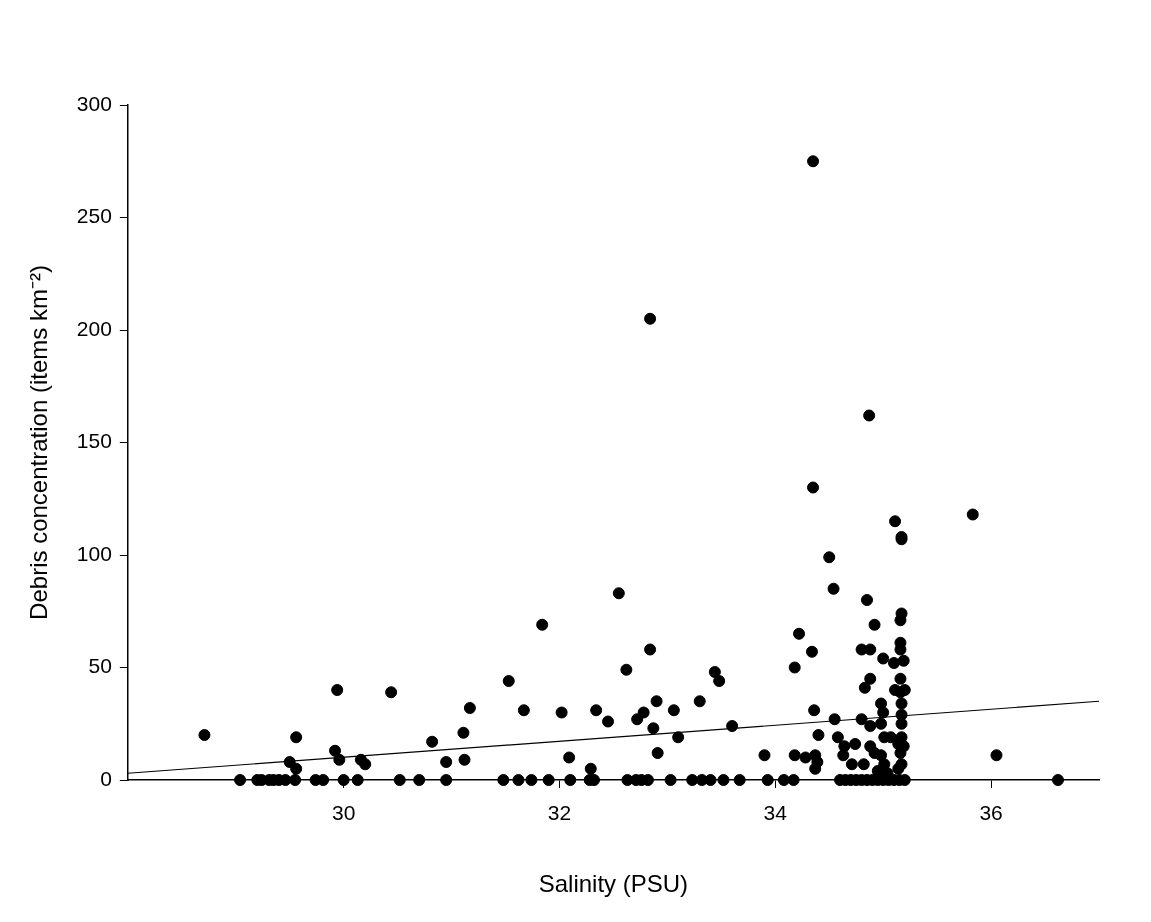 The height and width of the screenshot is (922, 1151). I want to click on x-tick-label: 32, so click(559, 813).